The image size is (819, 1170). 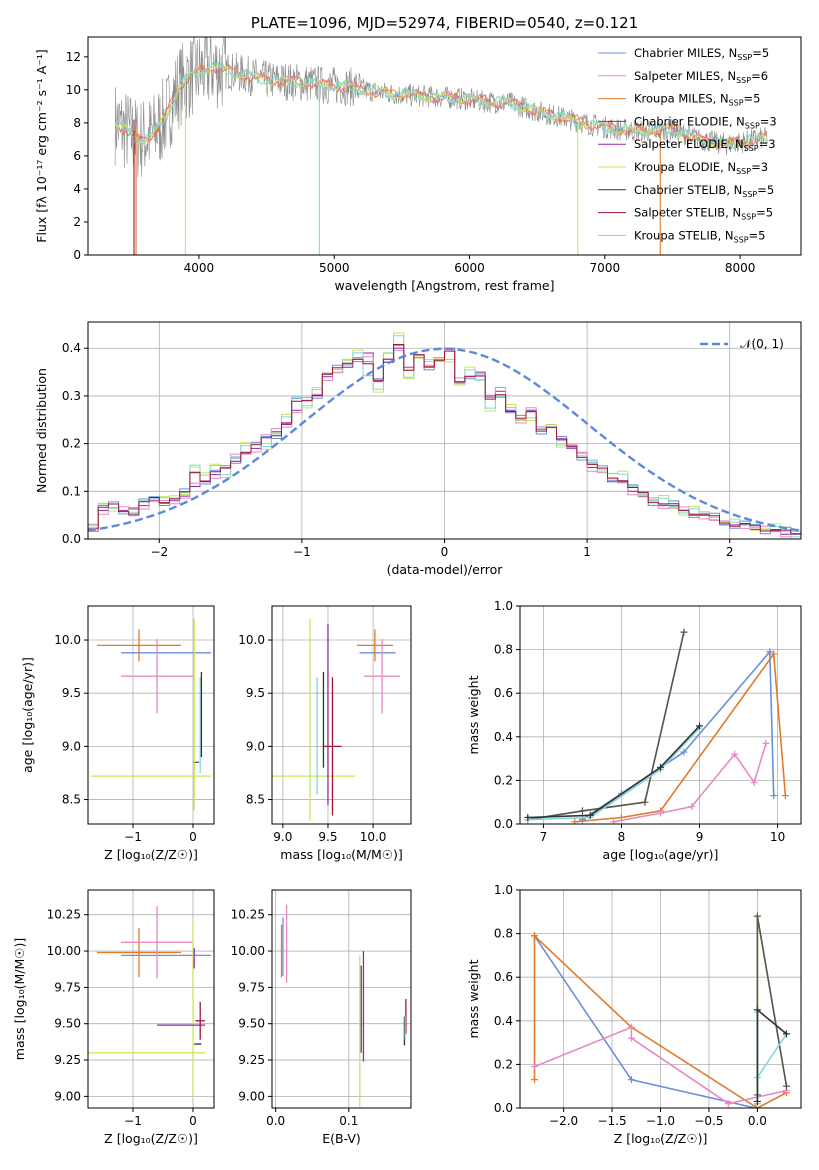 I want to click on observed-spectrum-line, so click(x=441, y=107).